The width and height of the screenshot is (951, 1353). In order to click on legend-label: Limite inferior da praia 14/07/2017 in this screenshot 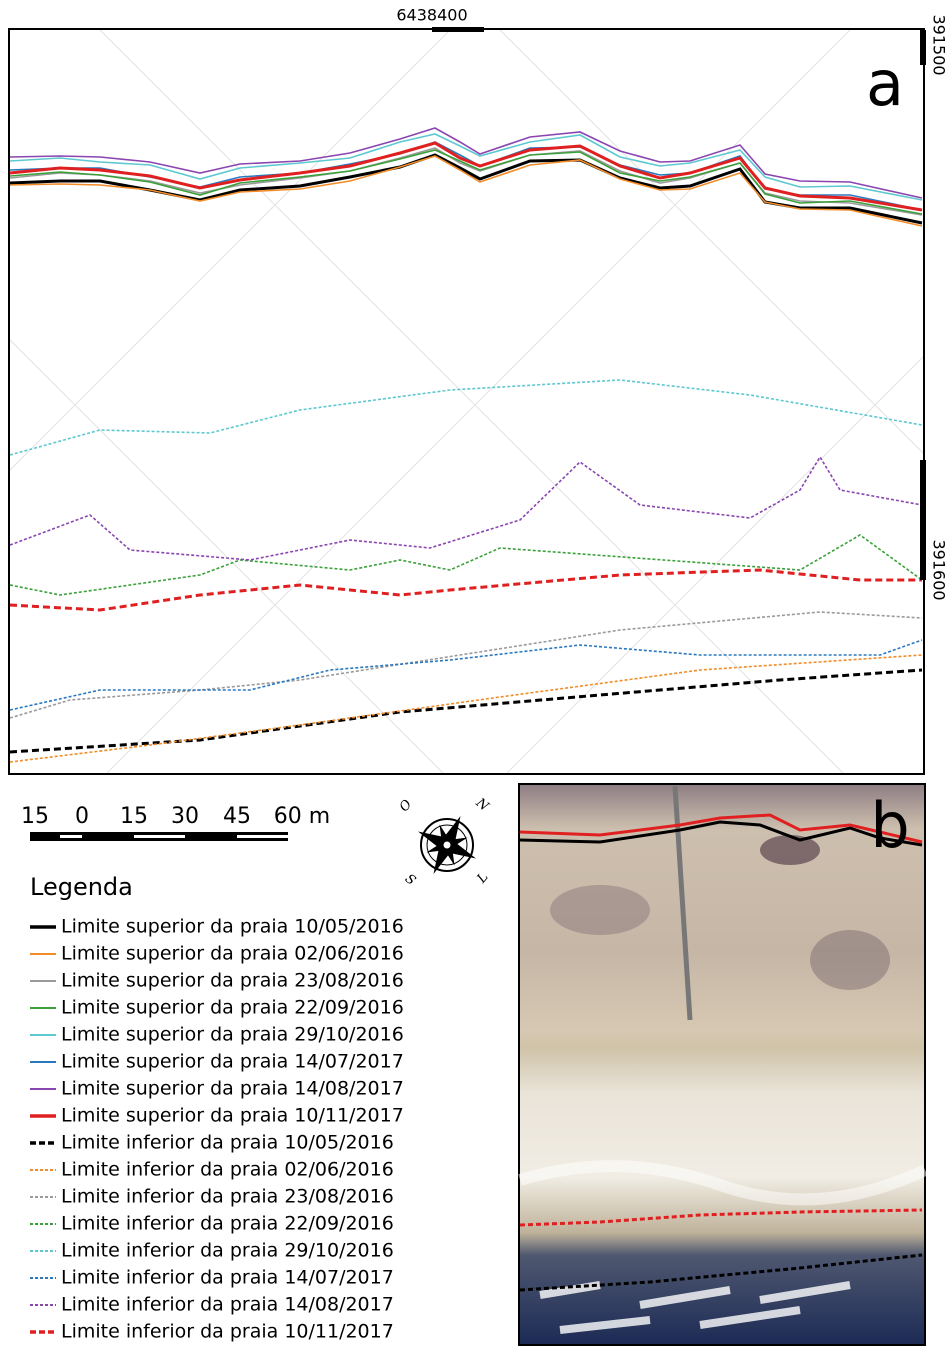, I will do `click(227, 1278)`.